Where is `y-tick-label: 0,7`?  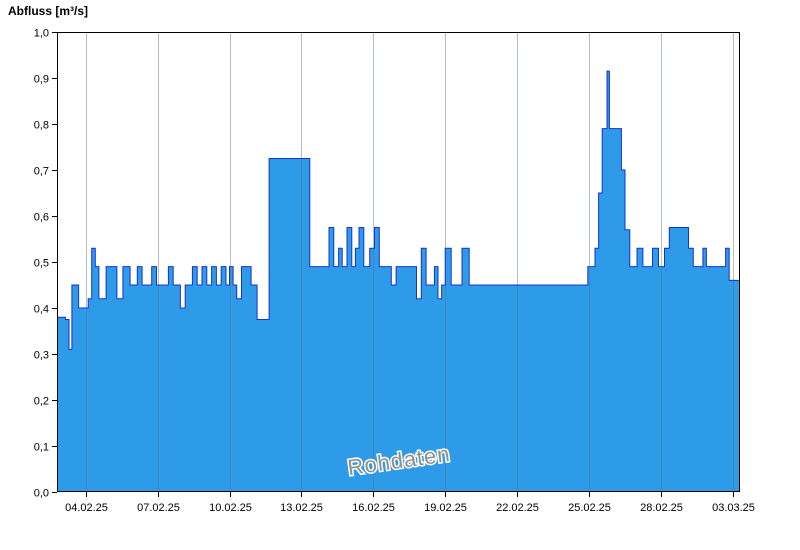
y-tick-label: 0,7 is located at coordinates (41, 172).